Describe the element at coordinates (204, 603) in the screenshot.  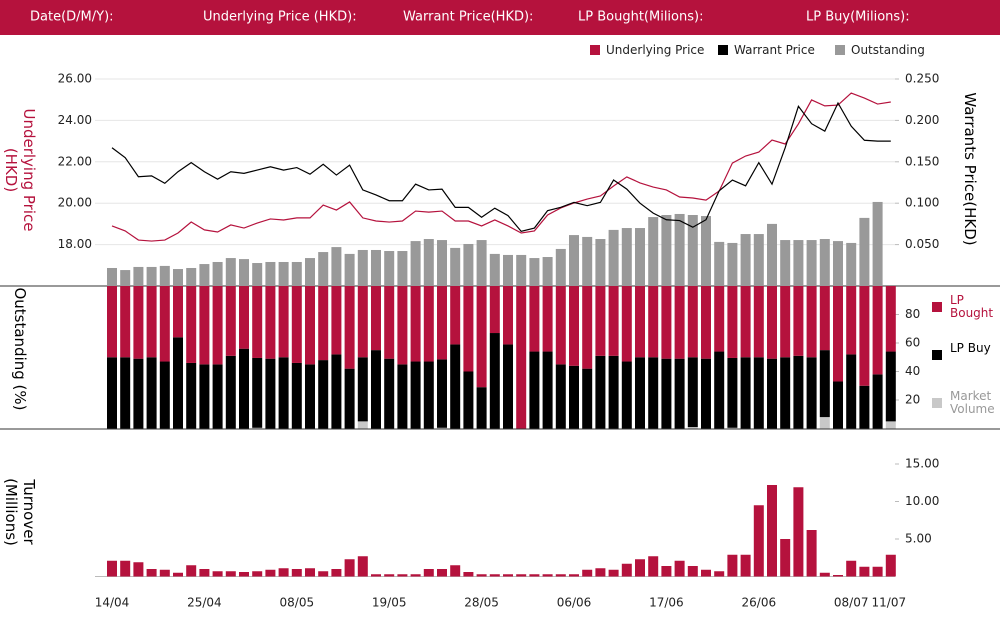
I see `x-tick-label: 25/04` at that location.